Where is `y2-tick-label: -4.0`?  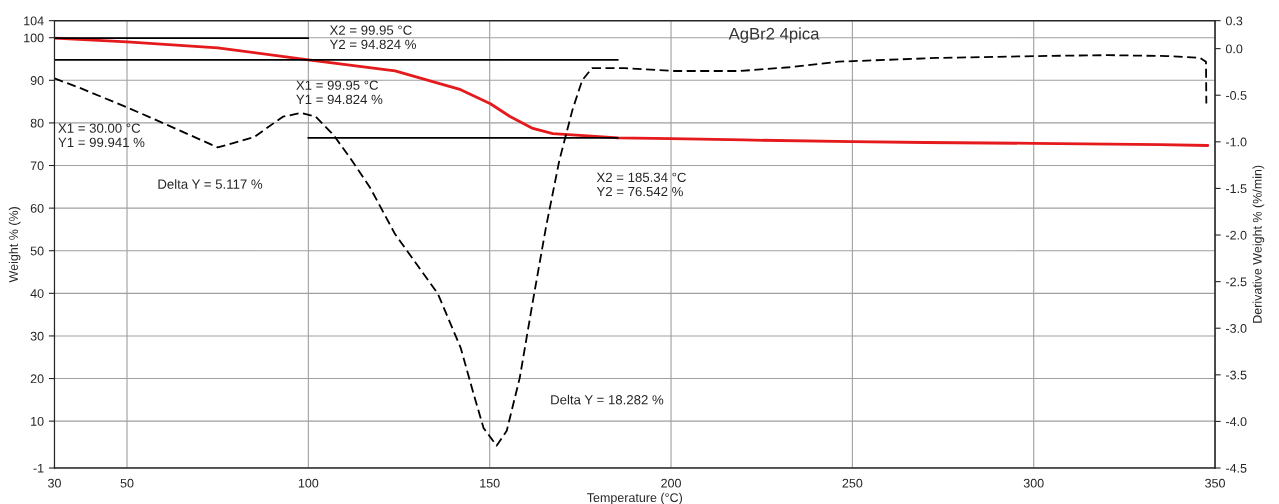 y2-tick-label: -4.0 is located at coordinates (1236, 422).